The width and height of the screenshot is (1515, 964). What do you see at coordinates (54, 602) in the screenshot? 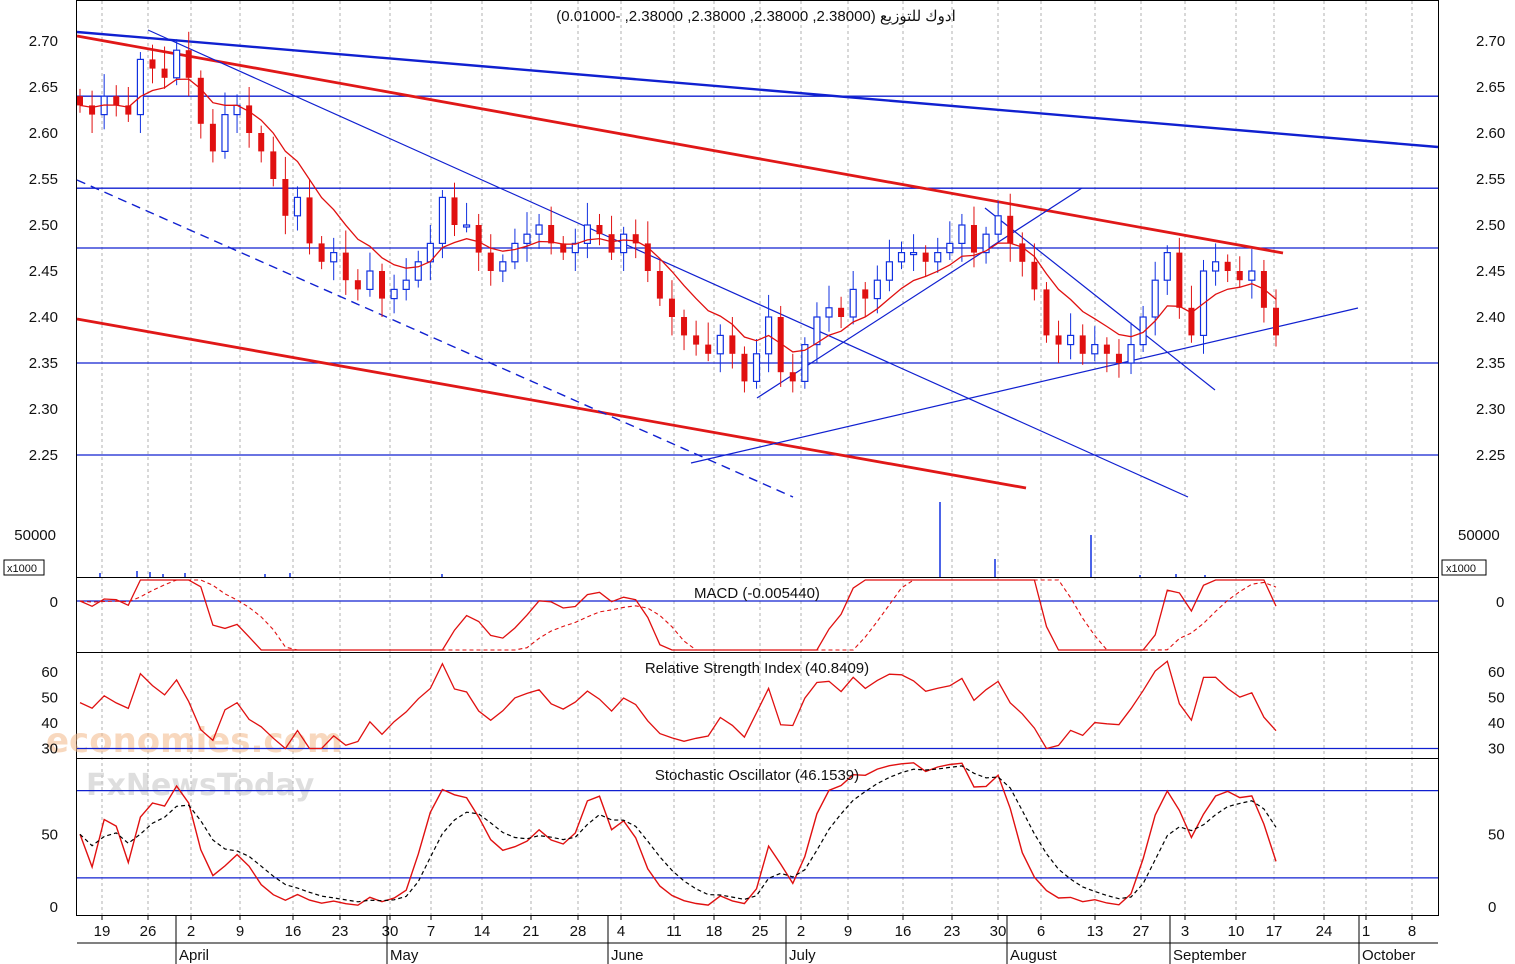
I see `macd-tick-left: 0` at bounding box center [54, 602].